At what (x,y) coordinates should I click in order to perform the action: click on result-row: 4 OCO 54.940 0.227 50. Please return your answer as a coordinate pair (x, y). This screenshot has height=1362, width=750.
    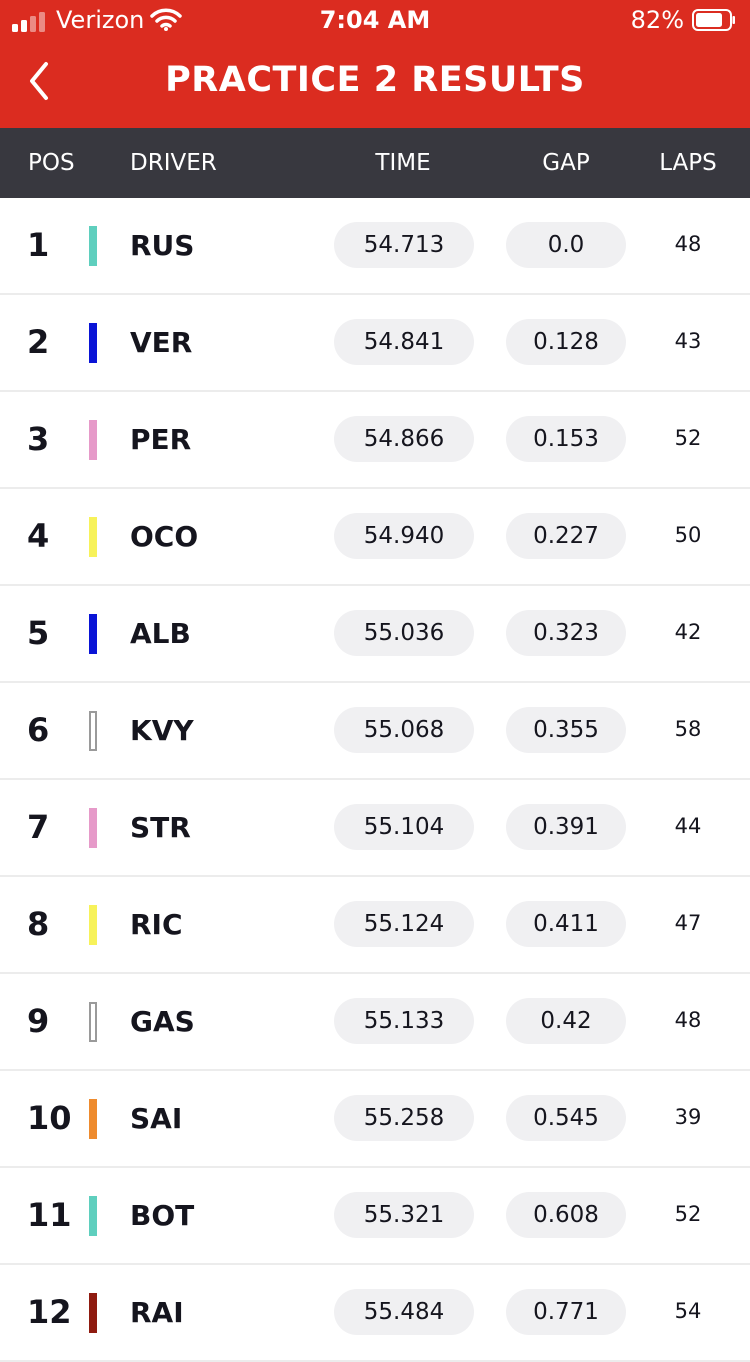
    Looking at the image, I should click on (375, 537).